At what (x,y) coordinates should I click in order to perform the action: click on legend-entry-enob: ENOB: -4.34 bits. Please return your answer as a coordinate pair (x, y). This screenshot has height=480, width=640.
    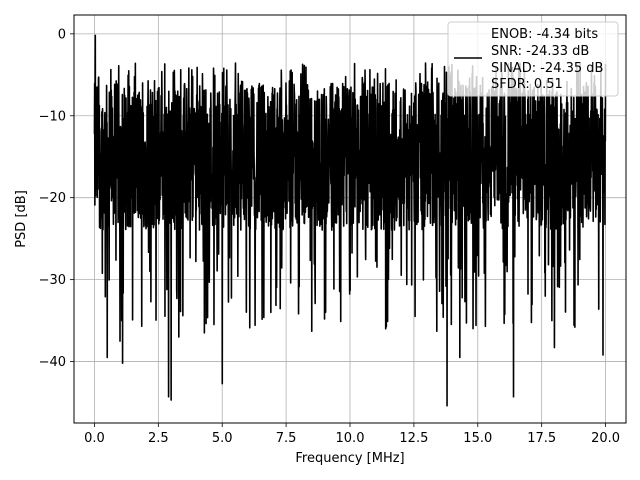
    Looking at the image, I should click on (544, 34).